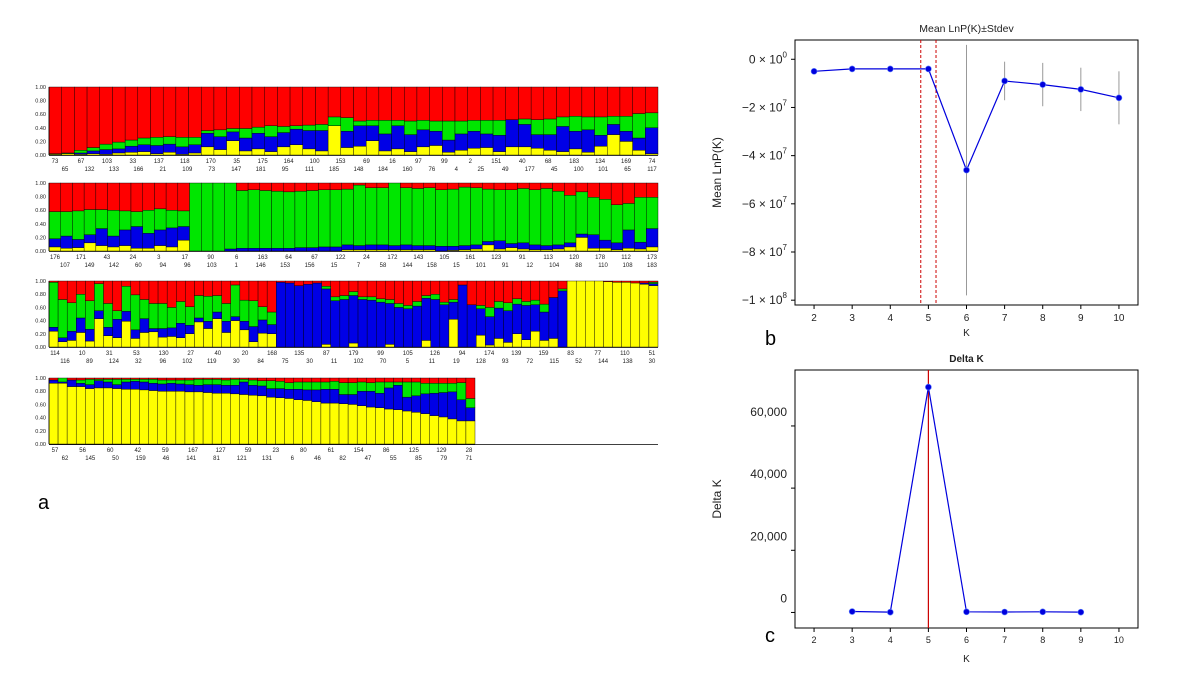 The height and width of the screenshot is (691, 1181). I want to click on bar-r4-22-green, so click(244, 381).